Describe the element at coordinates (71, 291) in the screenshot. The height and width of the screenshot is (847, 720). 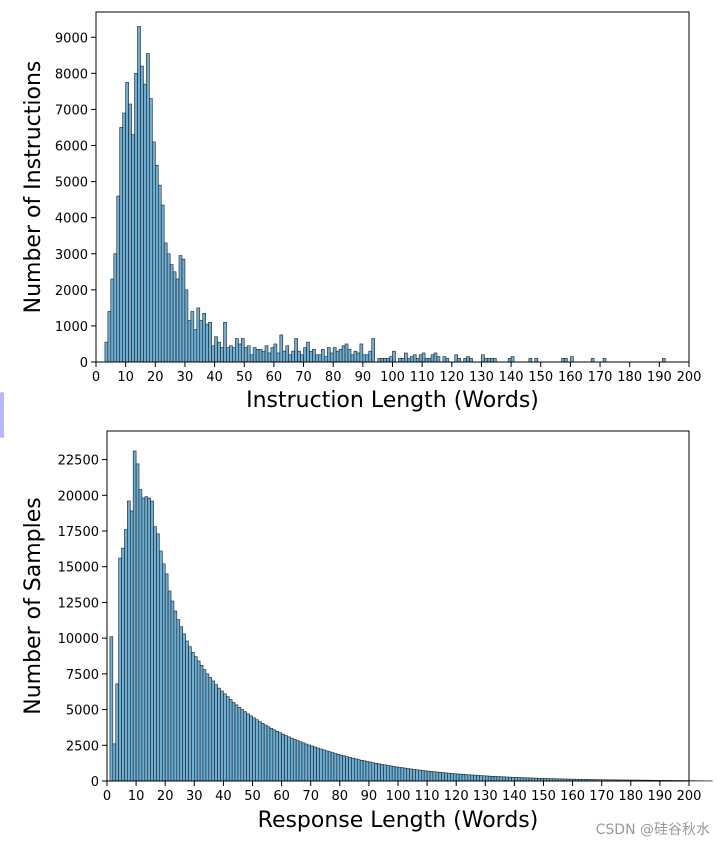
I see `y-tick-label: 2000` at that location.